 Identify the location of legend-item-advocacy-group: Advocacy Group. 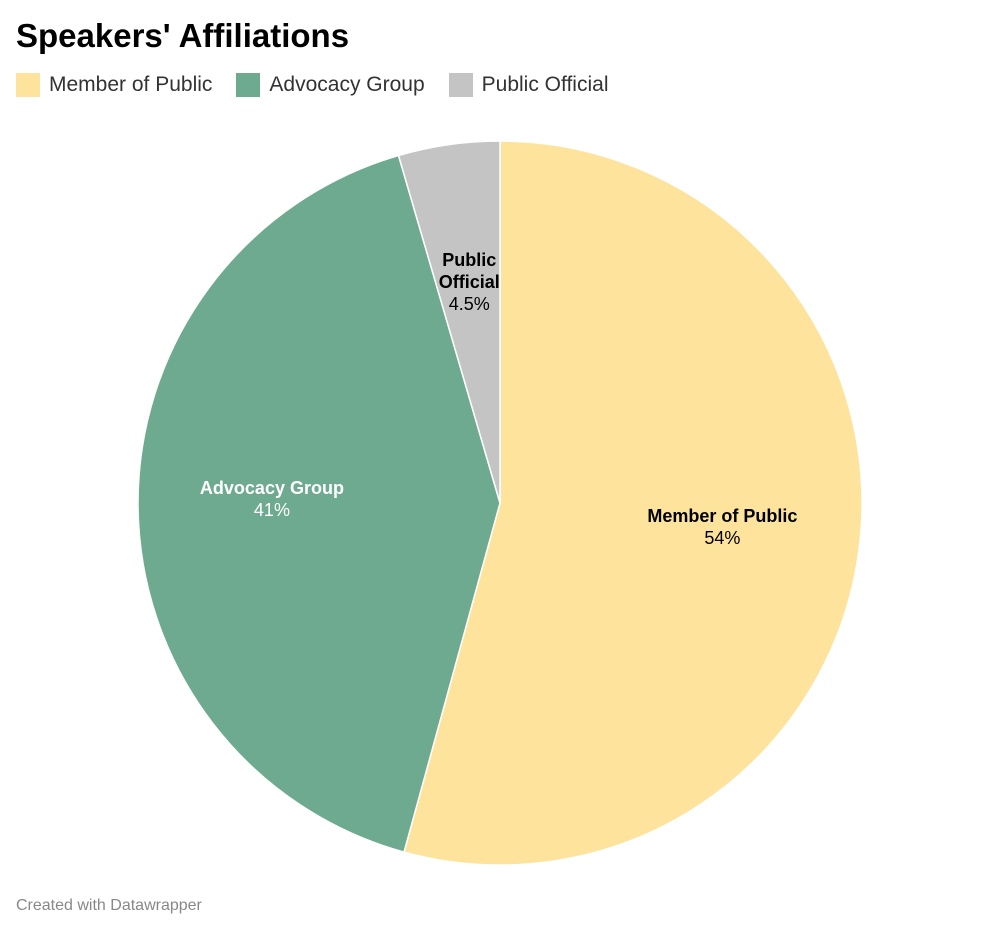
(330, 85).